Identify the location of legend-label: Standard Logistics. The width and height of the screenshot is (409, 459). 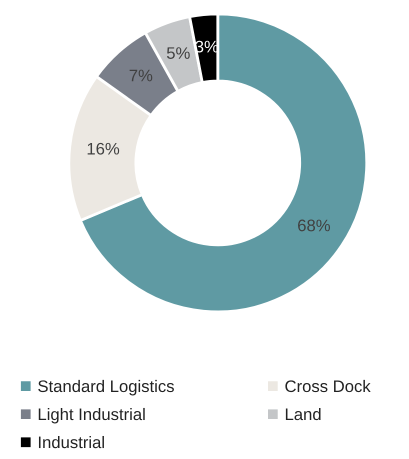
(106, 388).